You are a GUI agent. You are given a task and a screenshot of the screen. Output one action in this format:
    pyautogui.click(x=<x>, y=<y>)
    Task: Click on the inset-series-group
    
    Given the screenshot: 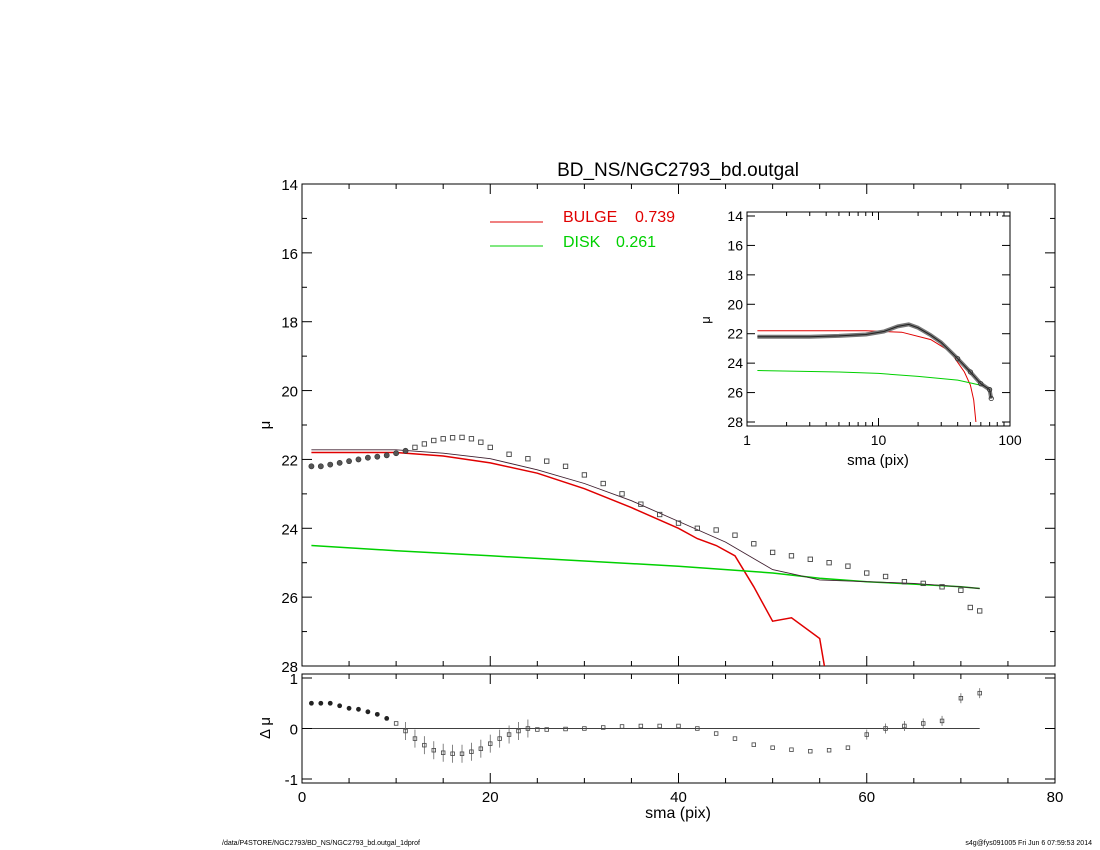 What is the action you would take?
    pyautogui.click(x=875, y=372)
    